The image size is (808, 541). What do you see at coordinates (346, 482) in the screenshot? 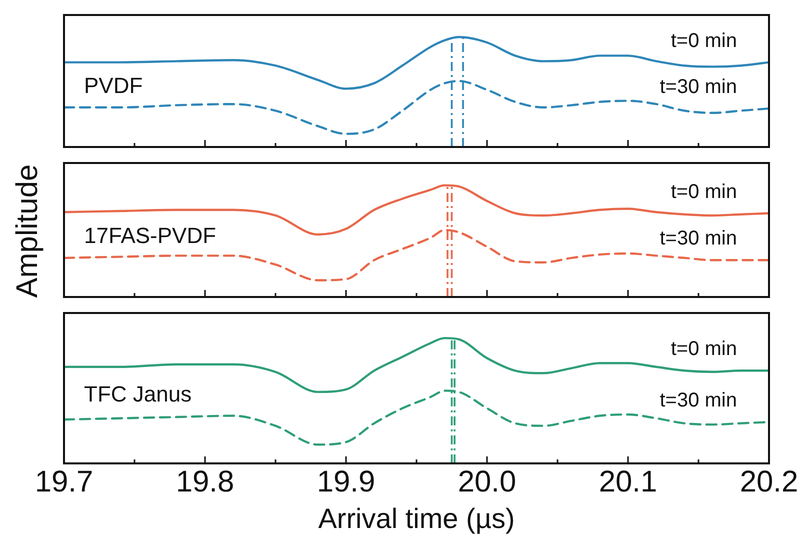
I see `x-tick-label: 19.9` at bounding box center [346, 482].